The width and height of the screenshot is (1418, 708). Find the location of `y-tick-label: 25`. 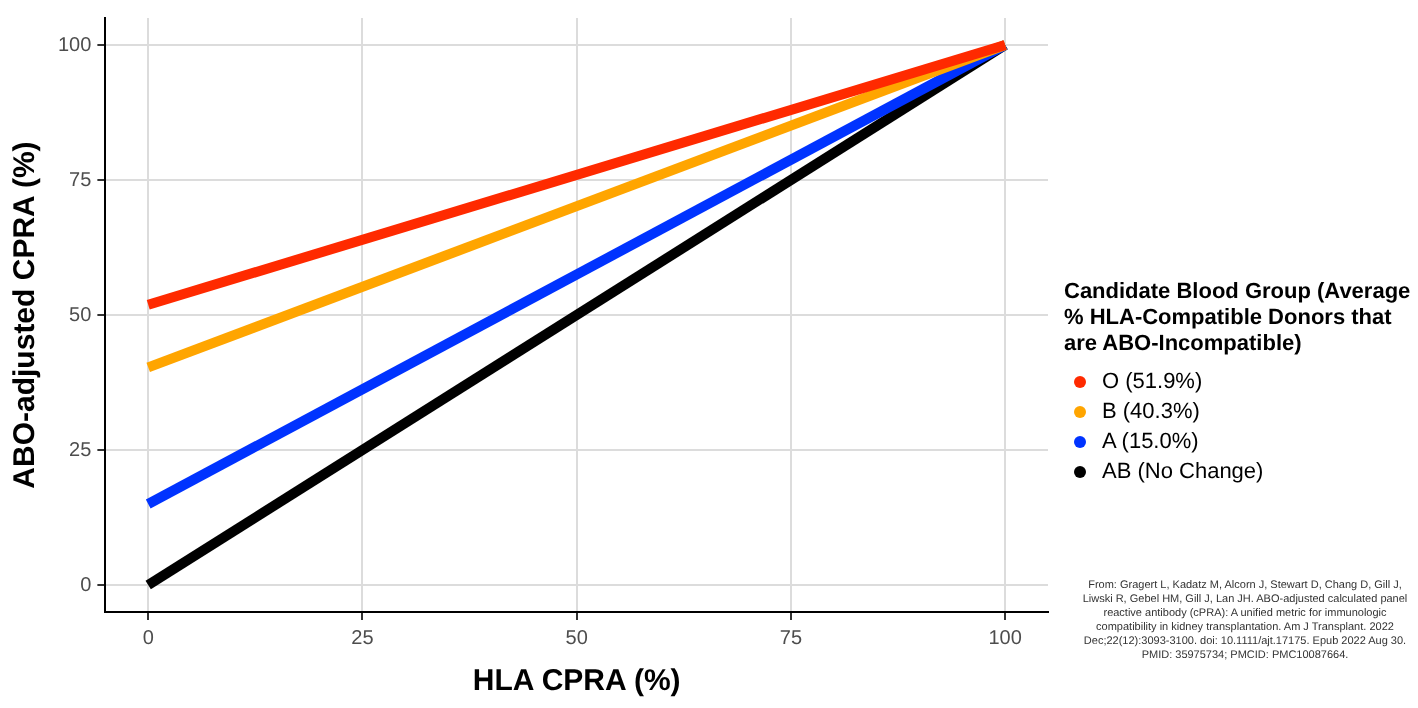

y-tick-label: 25 is located at coordinates (81, 450).